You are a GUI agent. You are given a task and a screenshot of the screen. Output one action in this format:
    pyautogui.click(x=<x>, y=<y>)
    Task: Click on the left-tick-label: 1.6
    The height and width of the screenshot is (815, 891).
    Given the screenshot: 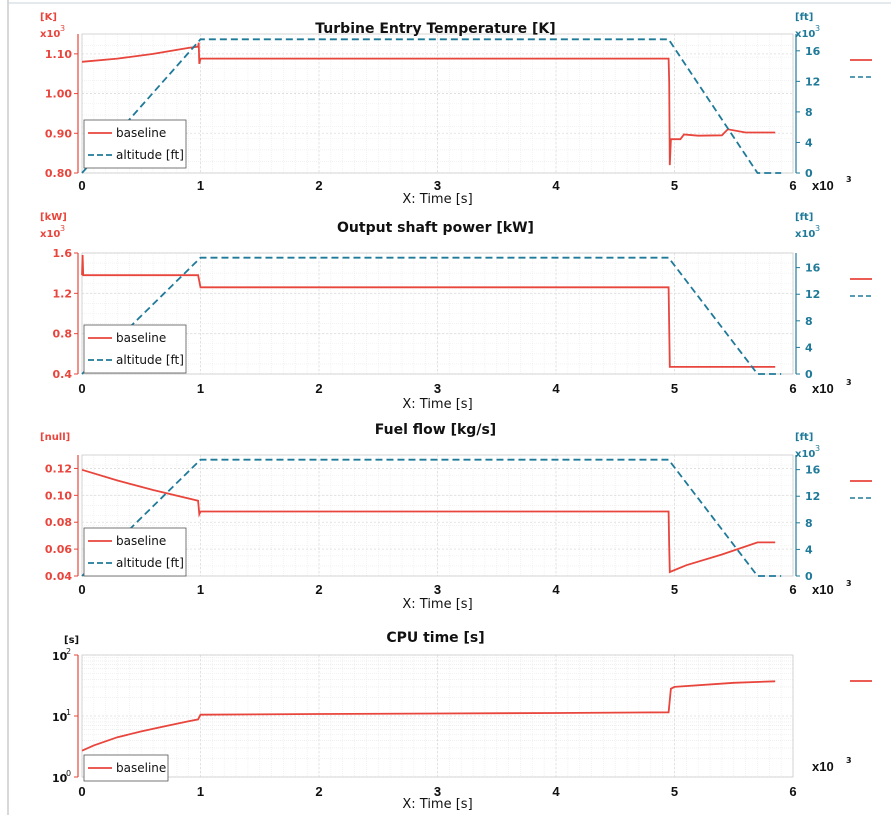 What is the action you would take?
    pyautogui.click(x=63, y=253)
    